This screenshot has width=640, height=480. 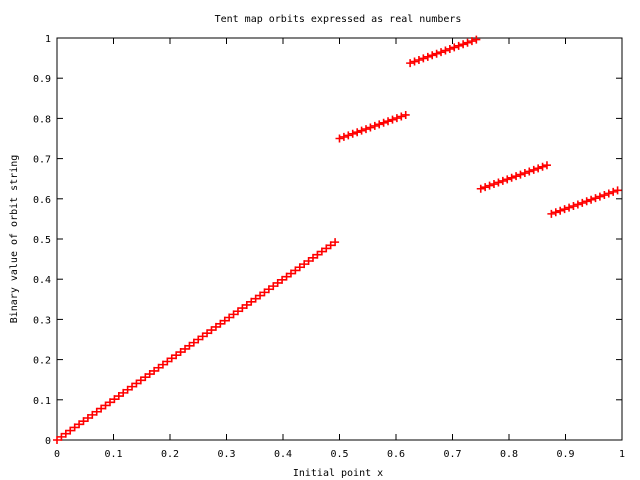 I want to click on y-tick-label: 0.6, so click(x=42, y=200).